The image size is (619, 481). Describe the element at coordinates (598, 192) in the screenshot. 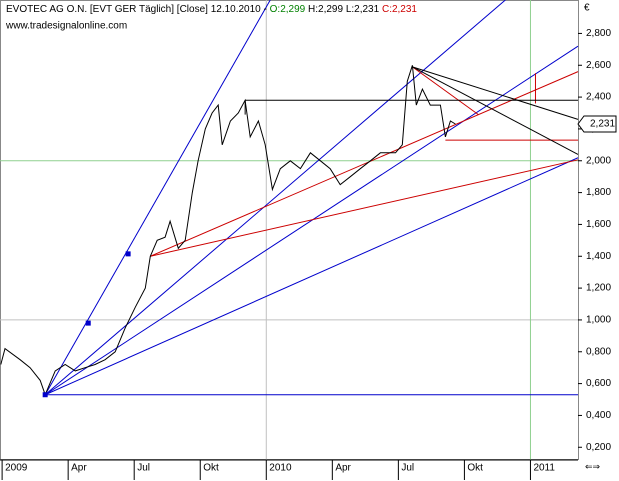

I see `y-tick-label: 1,800` at that location.